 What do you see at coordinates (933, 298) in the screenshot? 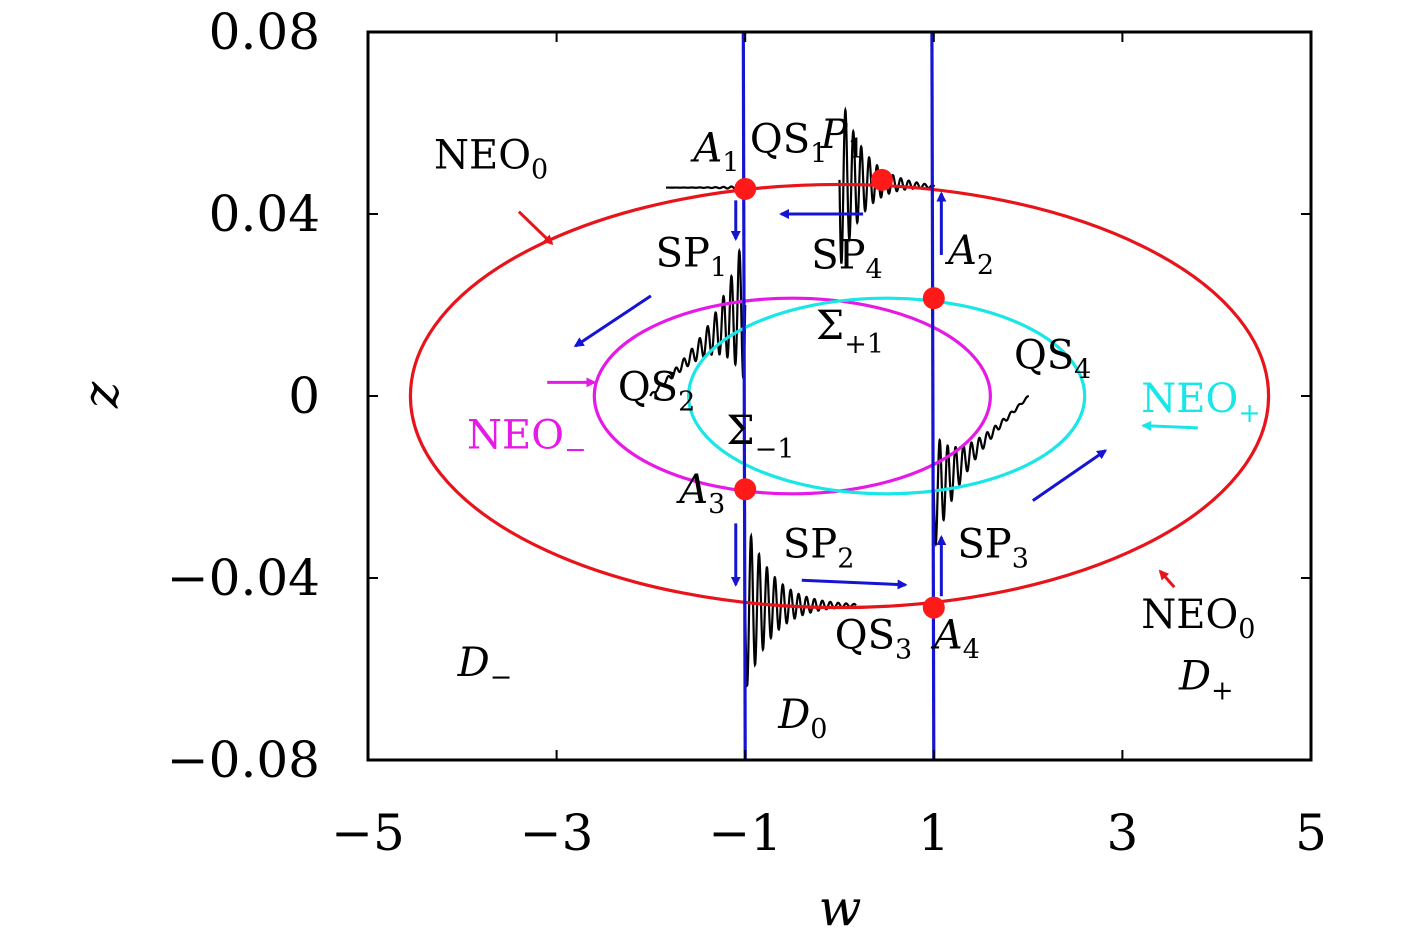
I see `point-a2` at bounding box center [933, 298].